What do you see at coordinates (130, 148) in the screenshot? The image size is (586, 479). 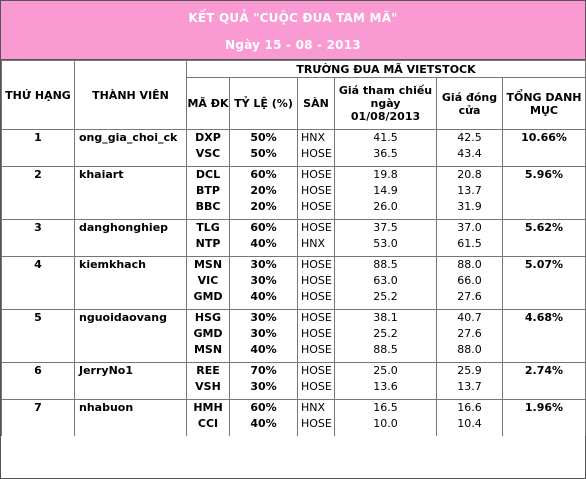 I see `member-cell: ong_gia_choi_ck` at bounding box center [130, 148].